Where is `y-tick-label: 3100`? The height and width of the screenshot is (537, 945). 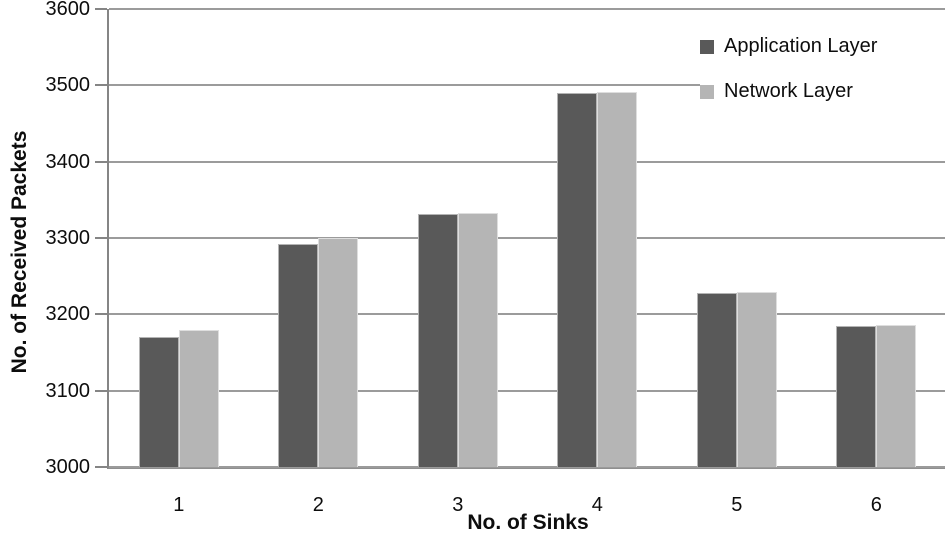
y-tick-label: 3100 is located at coordinates (68, 390).